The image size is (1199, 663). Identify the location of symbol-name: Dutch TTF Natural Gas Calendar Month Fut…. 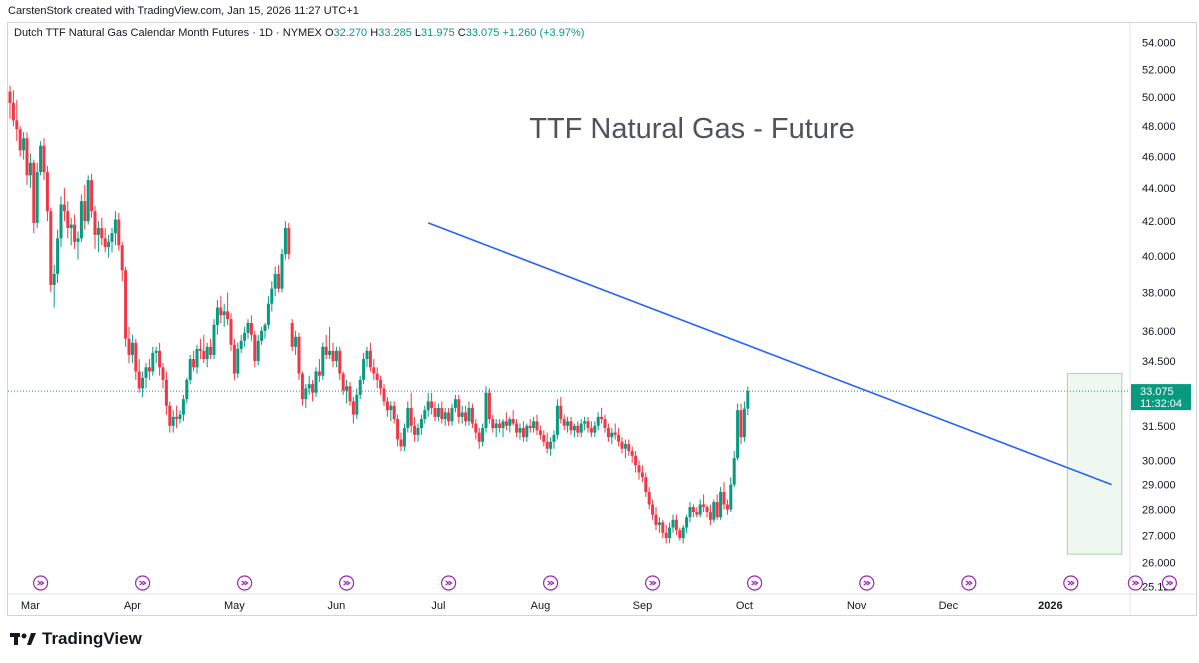
(168, 33).